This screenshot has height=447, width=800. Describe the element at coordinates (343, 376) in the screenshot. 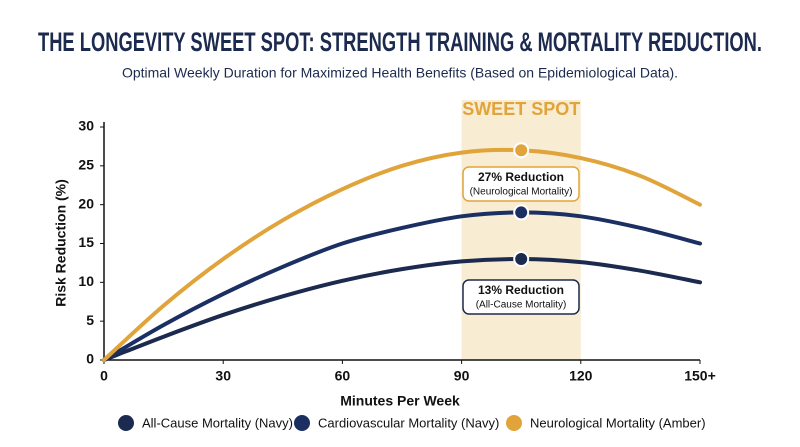

I see `x-tick-label: 60` at that location.